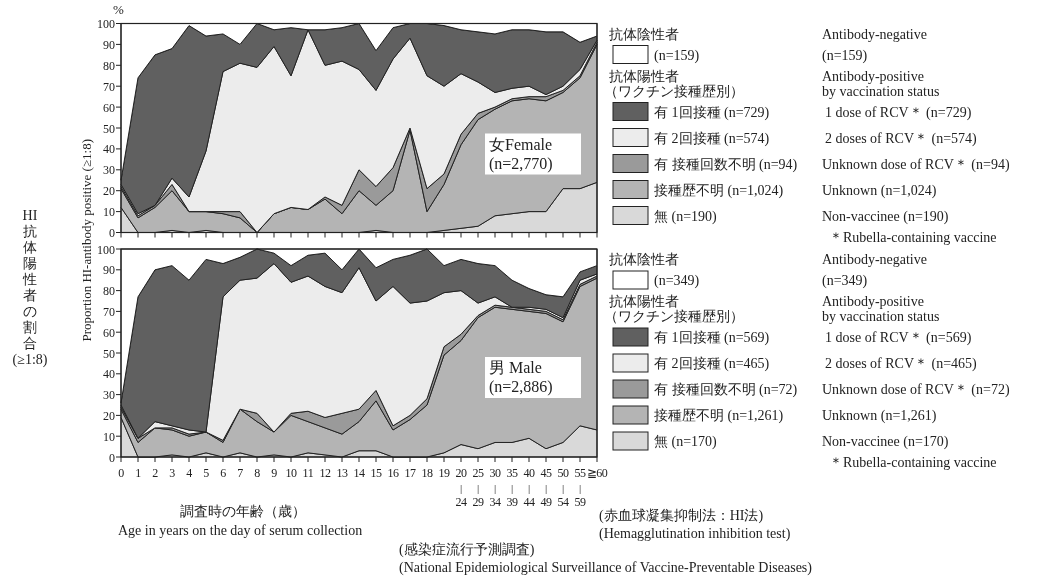  Describe the element at coordinates (240, 473) in the screenshot. I see `x-tick-label: 7` at that location.